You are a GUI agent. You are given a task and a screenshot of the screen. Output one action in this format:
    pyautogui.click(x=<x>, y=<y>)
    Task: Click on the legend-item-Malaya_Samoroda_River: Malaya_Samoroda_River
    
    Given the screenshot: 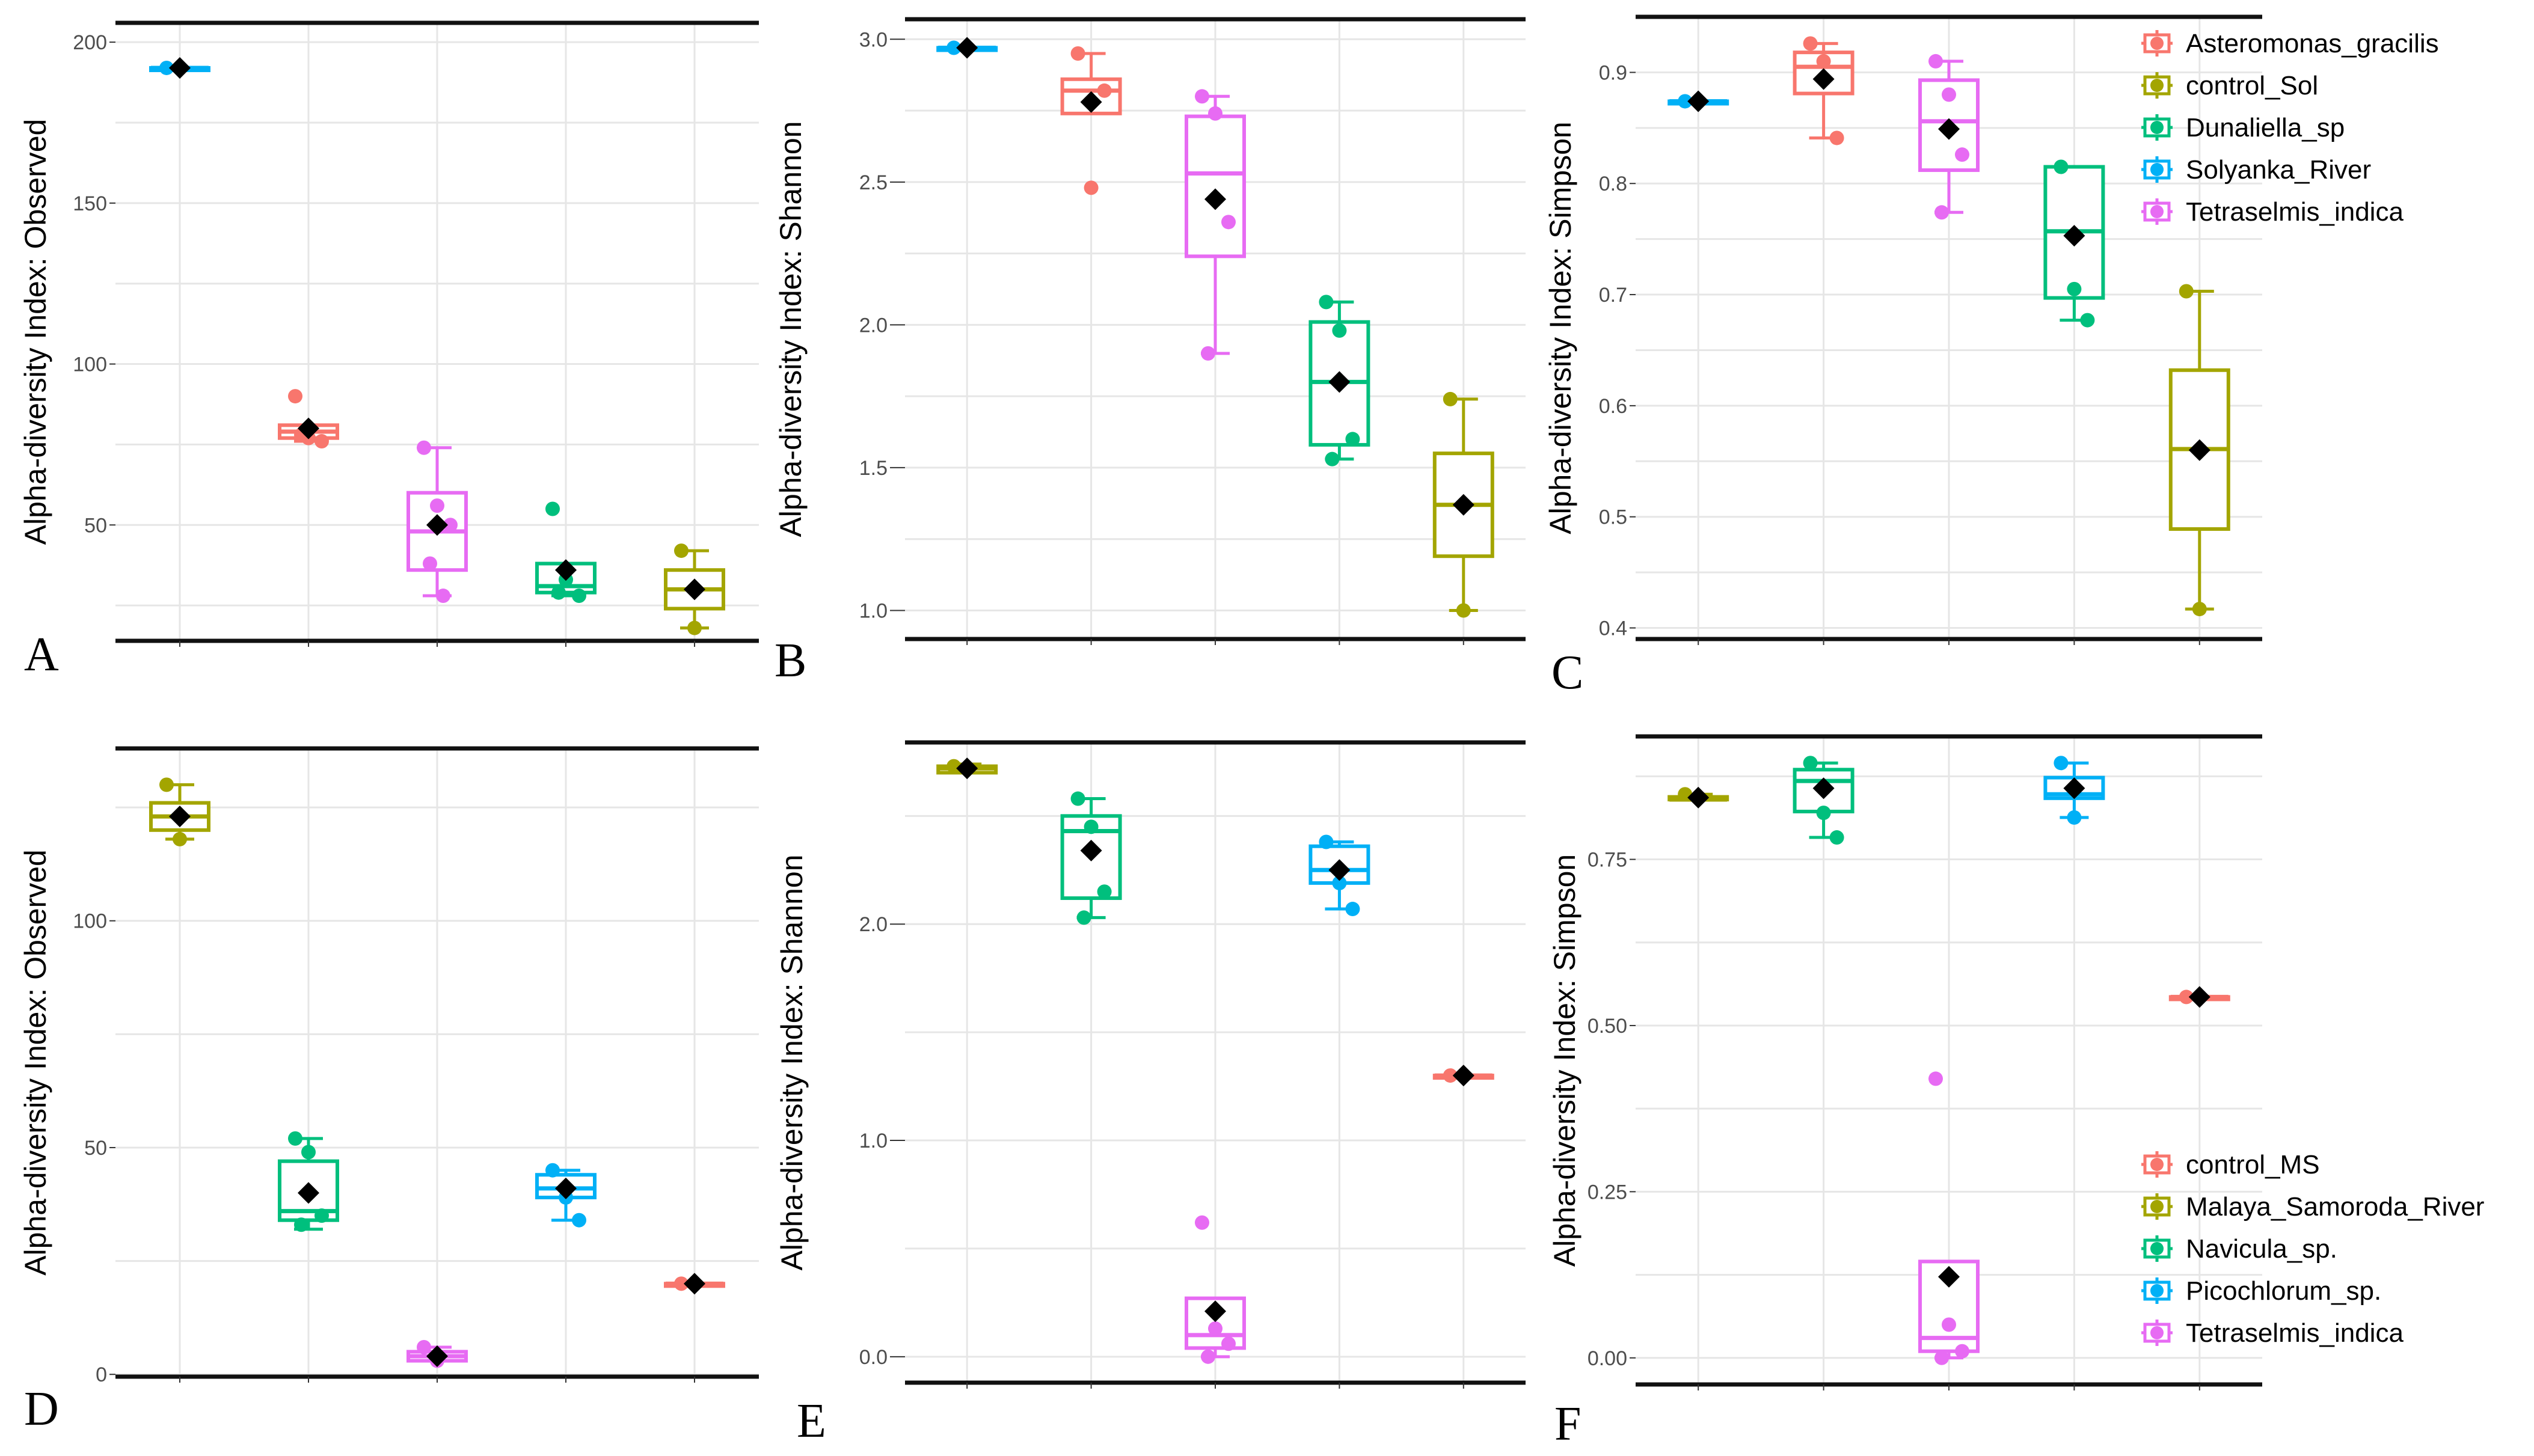 What is the action you would take?
    pyautogui.click(x=2313, y=1207)
    